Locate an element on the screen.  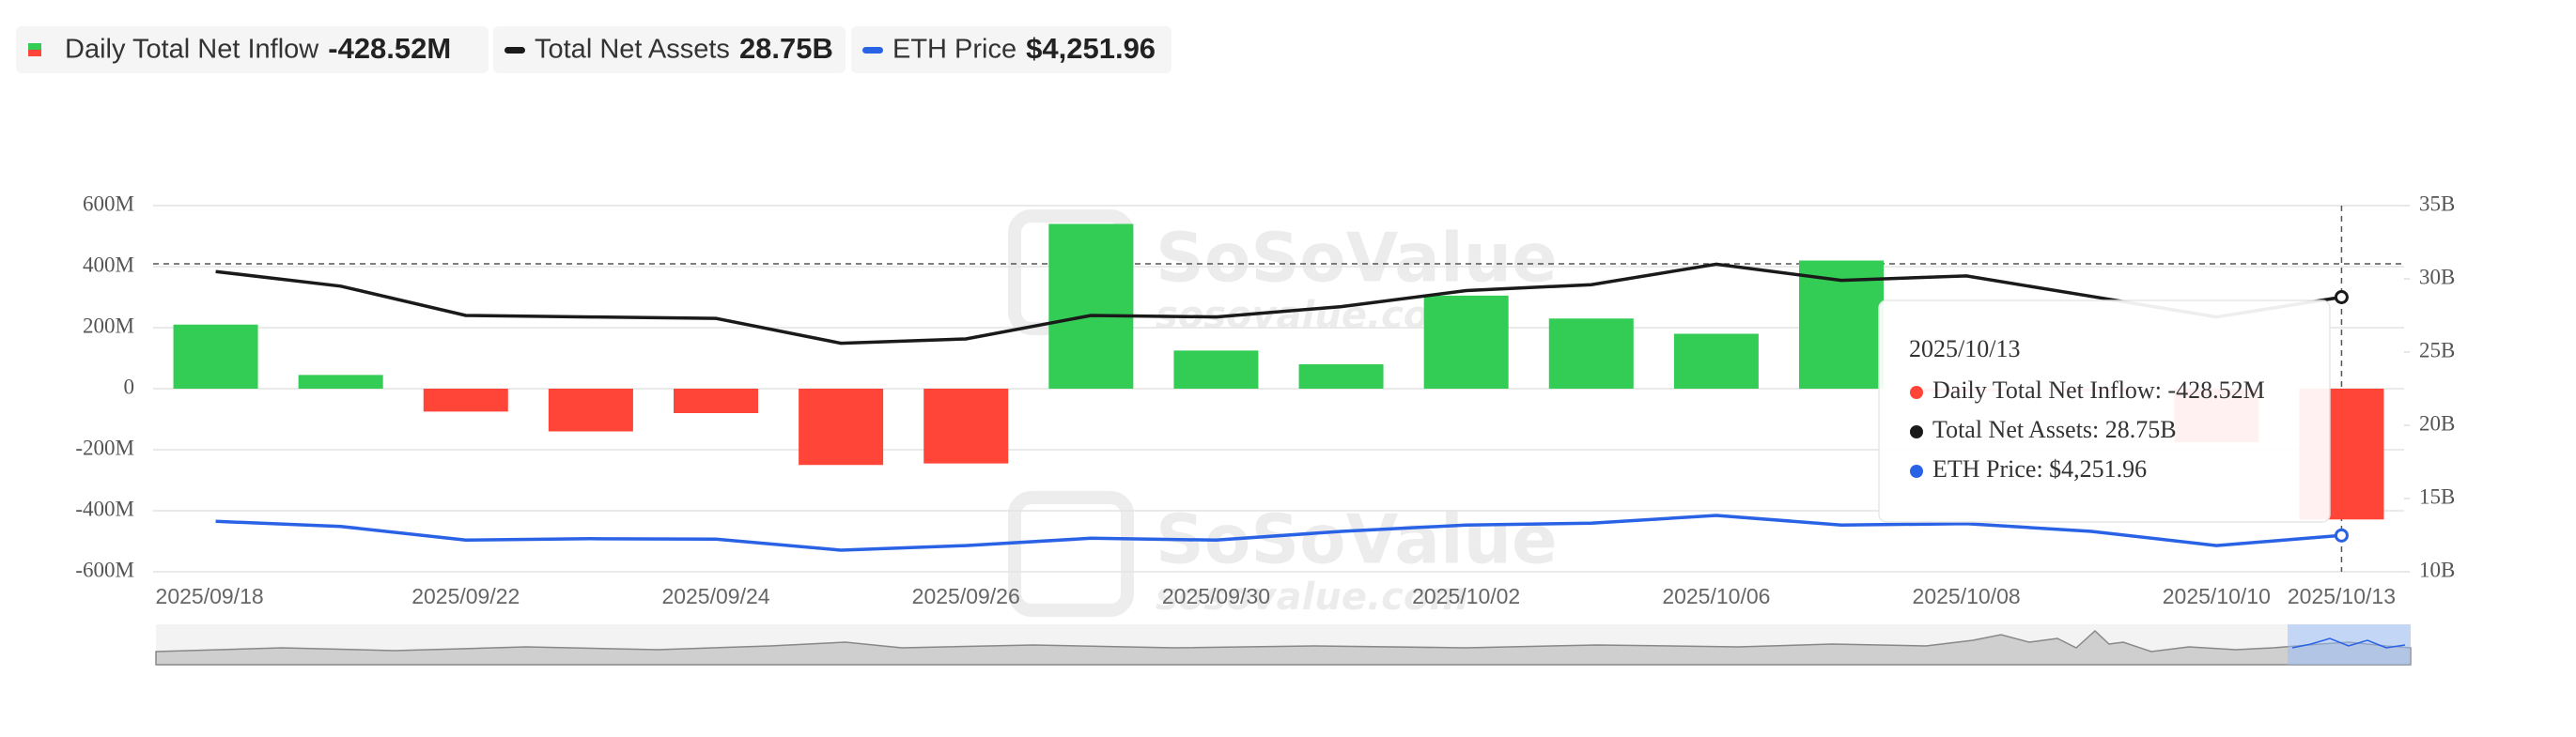
y2-tick-label: 30B is located at coordinates (2437, 276).